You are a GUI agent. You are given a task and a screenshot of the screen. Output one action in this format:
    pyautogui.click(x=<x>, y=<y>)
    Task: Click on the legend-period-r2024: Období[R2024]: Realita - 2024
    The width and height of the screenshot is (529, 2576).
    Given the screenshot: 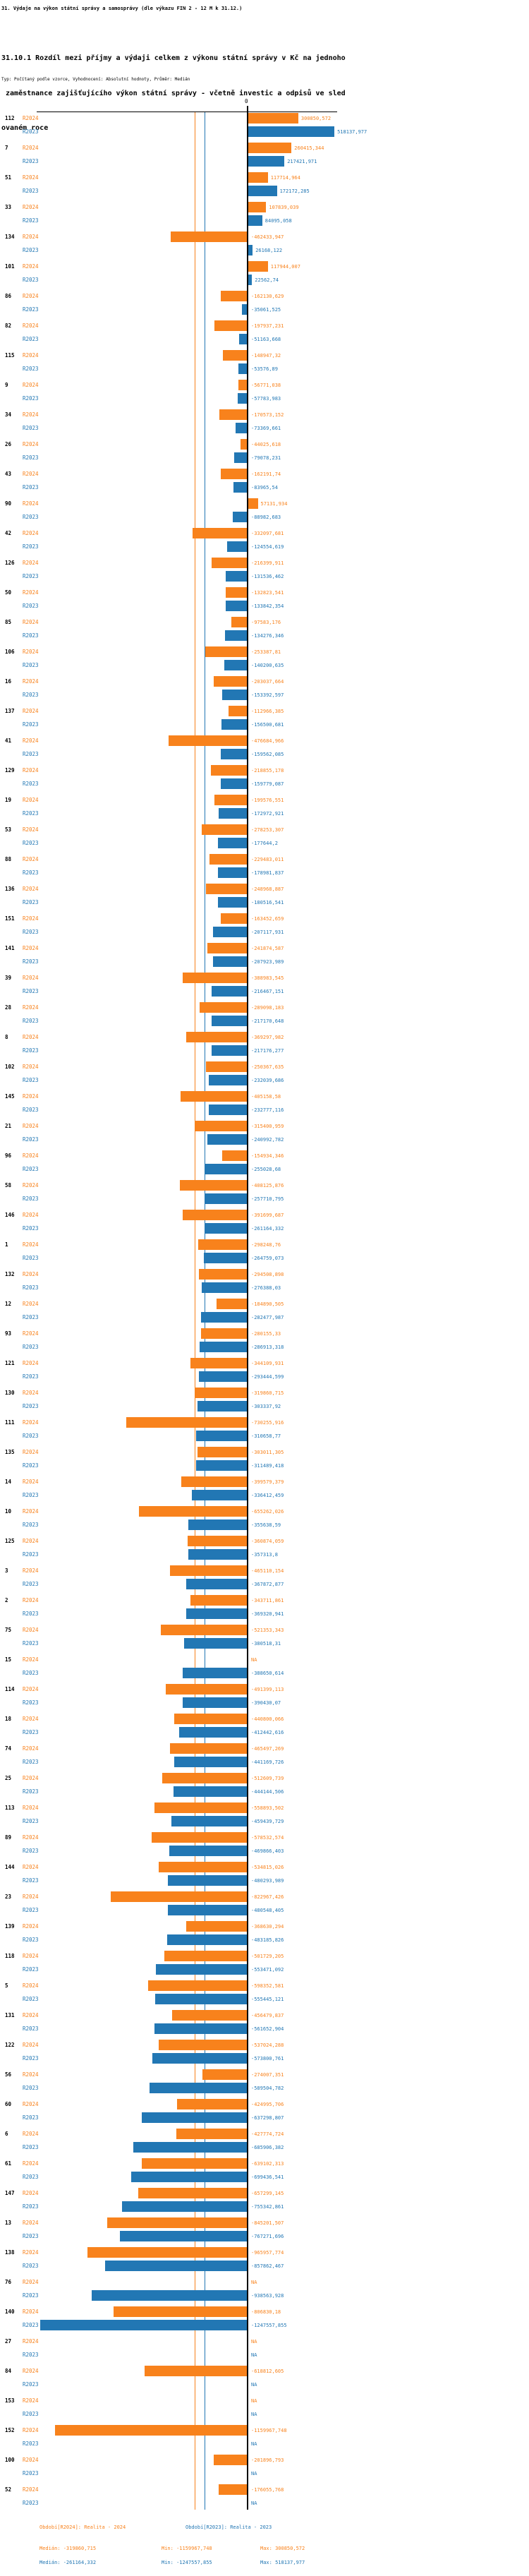 What is the action you would take?
    pyautogui.click(x=82, y=2527)
    